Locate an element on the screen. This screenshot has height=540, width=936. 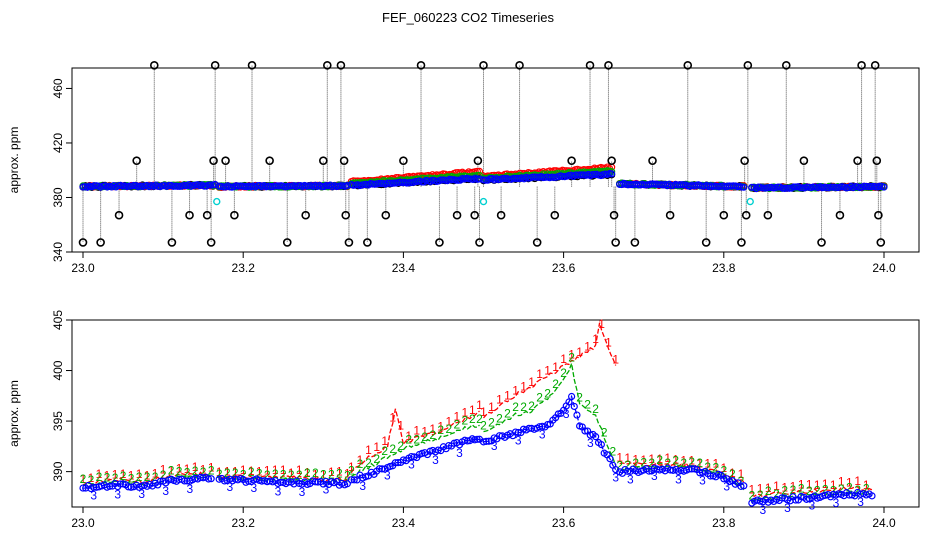
x-tick-label: 23.4 is located at coordinates (404, 523).